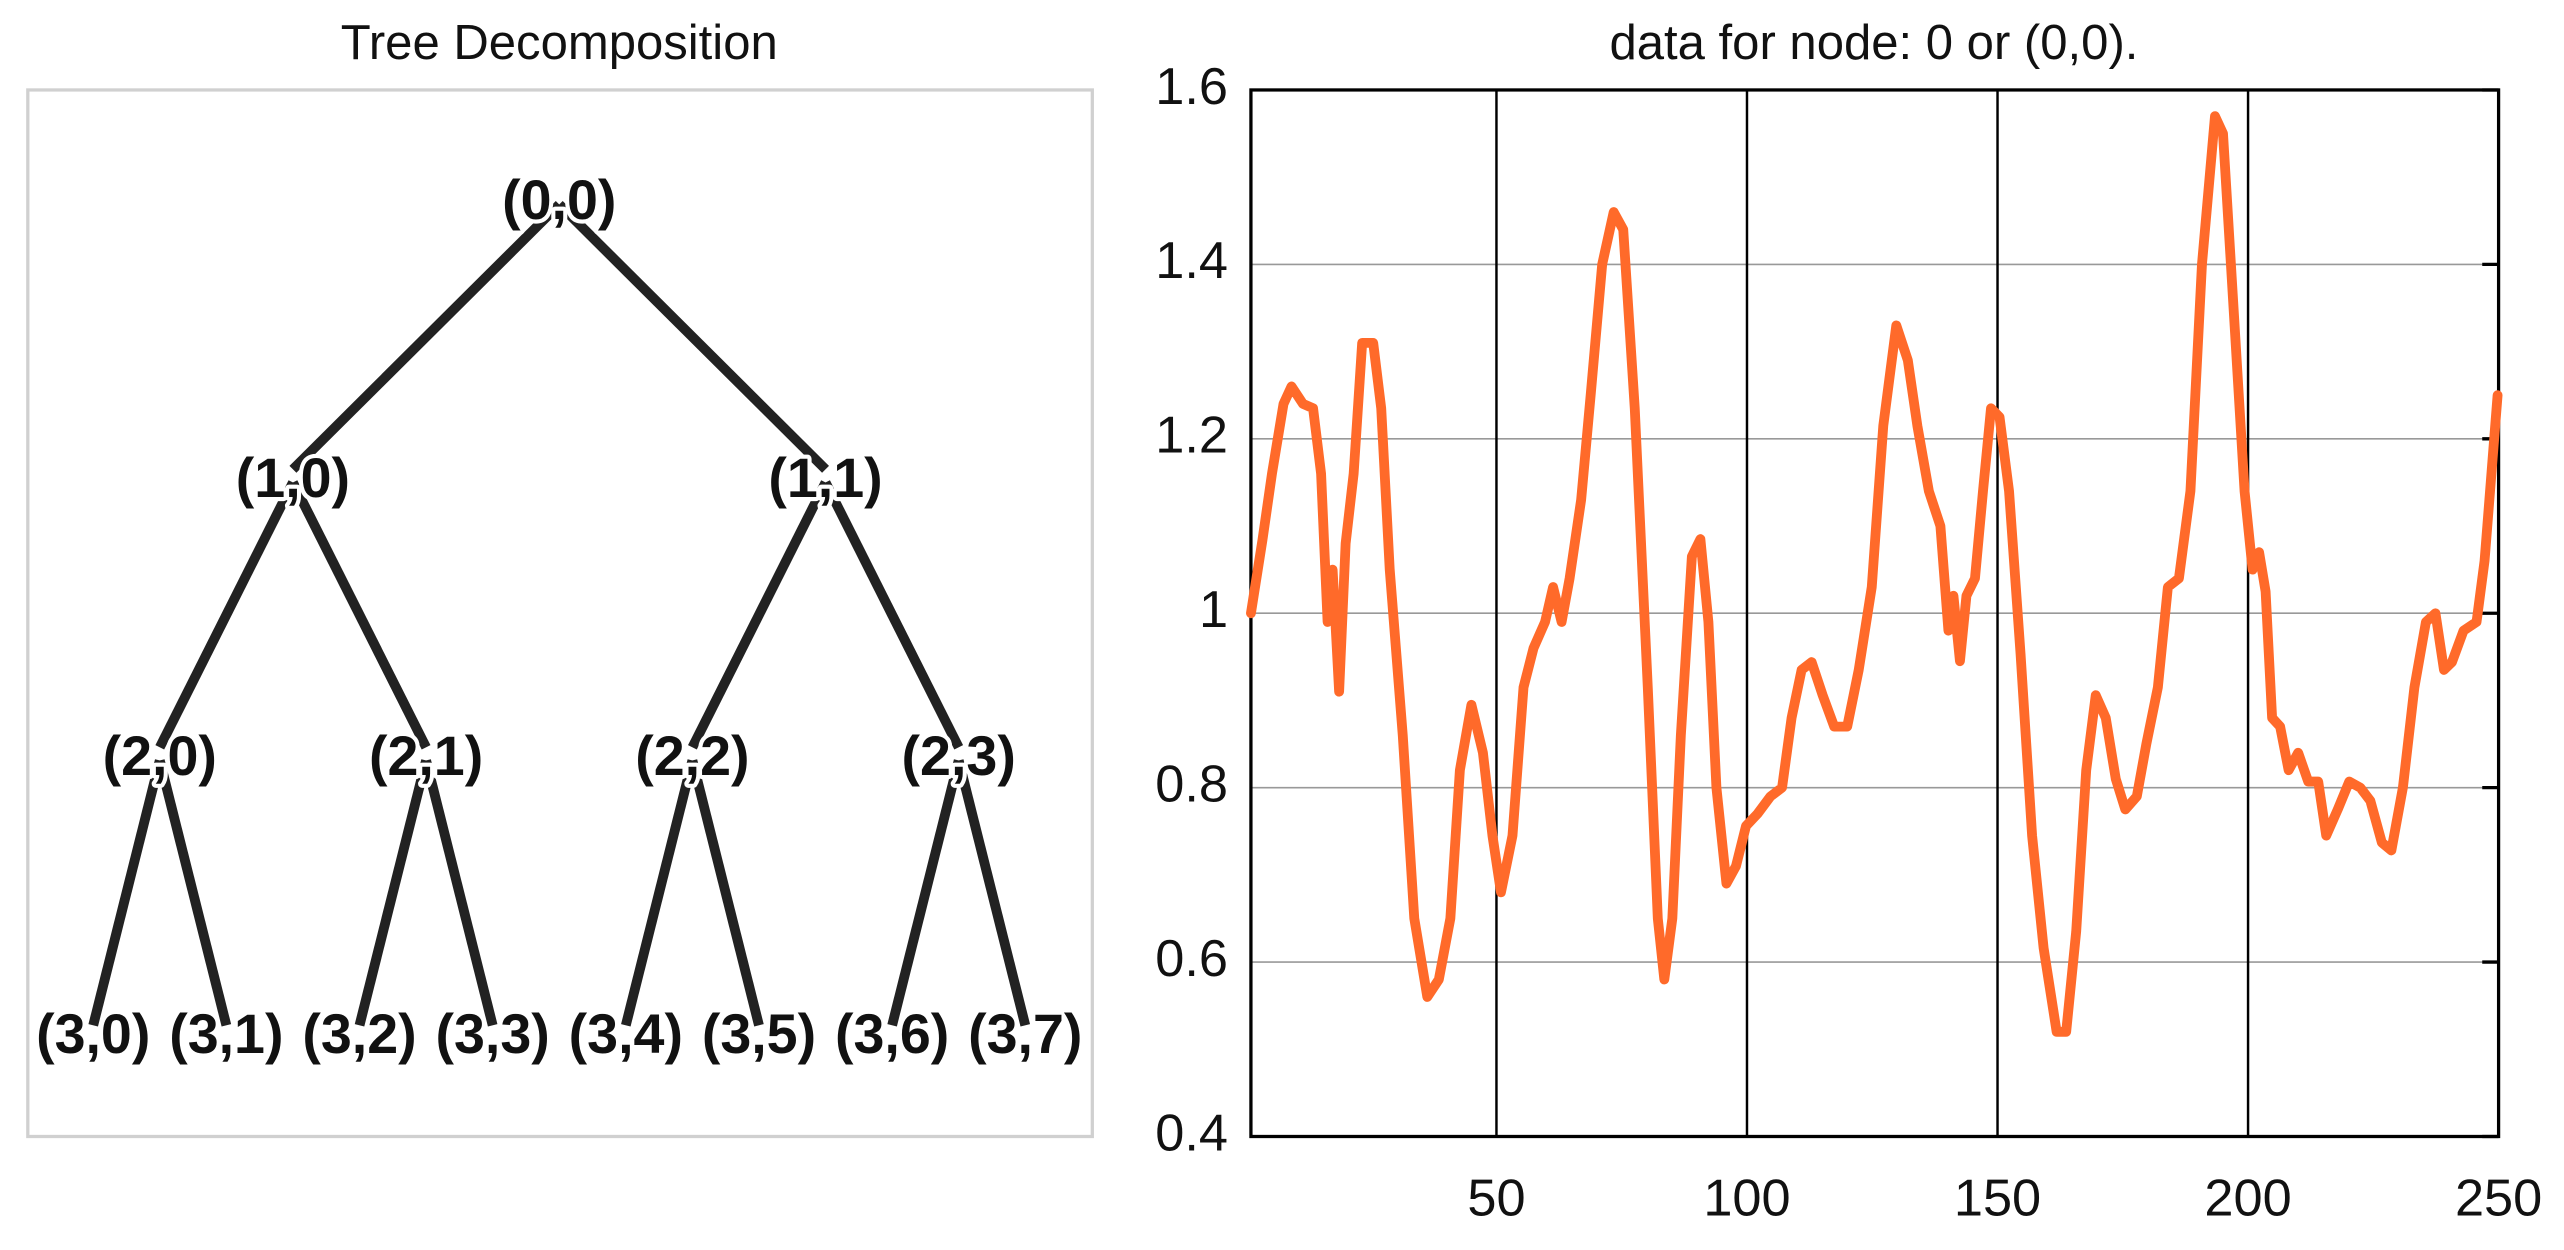  What do you see at coordinates (559, 43) in the screenshot?
I see `tree-title: Tree Decomposition` at bounding box center [559, 43].